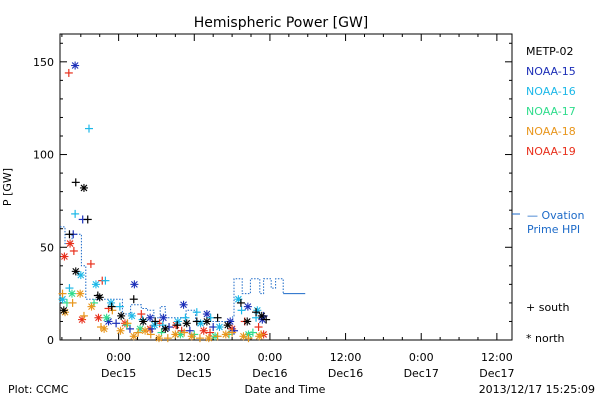 This screenshot has width=600, height=400. Describe the element at coordinates (545, 338) in the screenshot. I see `legend-north: * north` at that location.